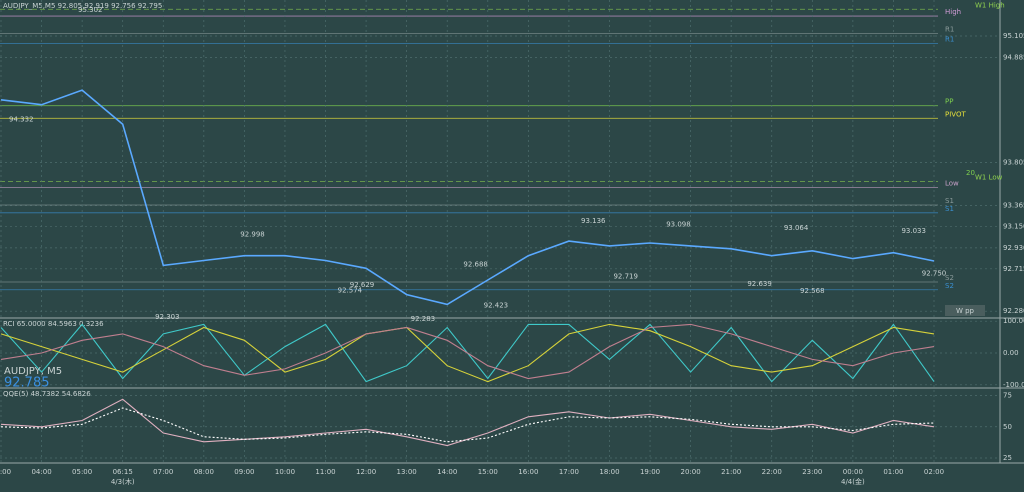 Image resolution: width=1024 pixels, height=492 pixels. Describe the element at coordinates (475, 264) in the screenshot. I see `price-label: 92.688` at that location.